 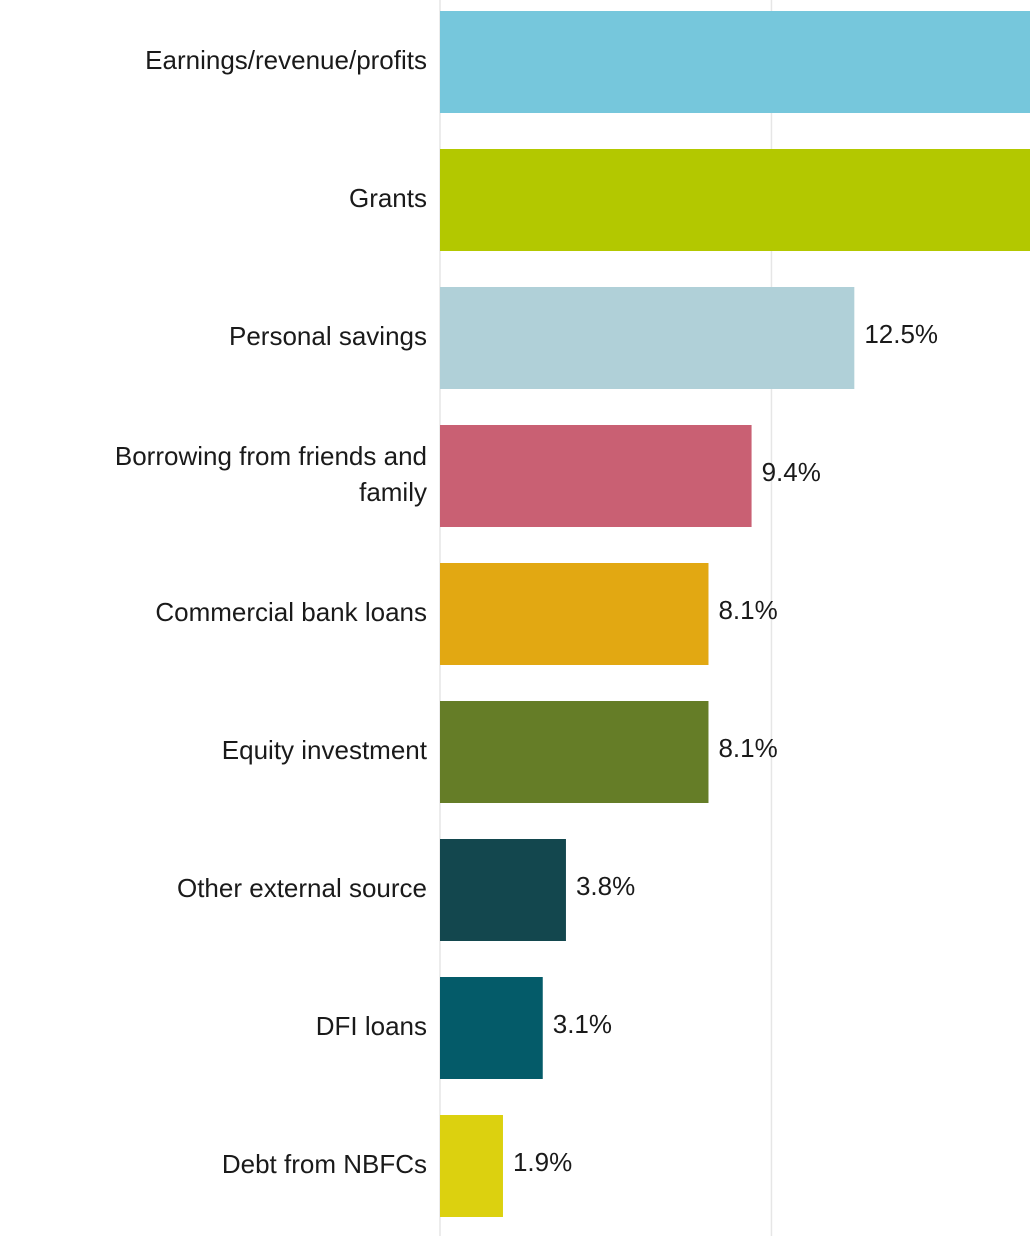 I want to click on category-label: DFI loans, so click(x=371, y=1026).